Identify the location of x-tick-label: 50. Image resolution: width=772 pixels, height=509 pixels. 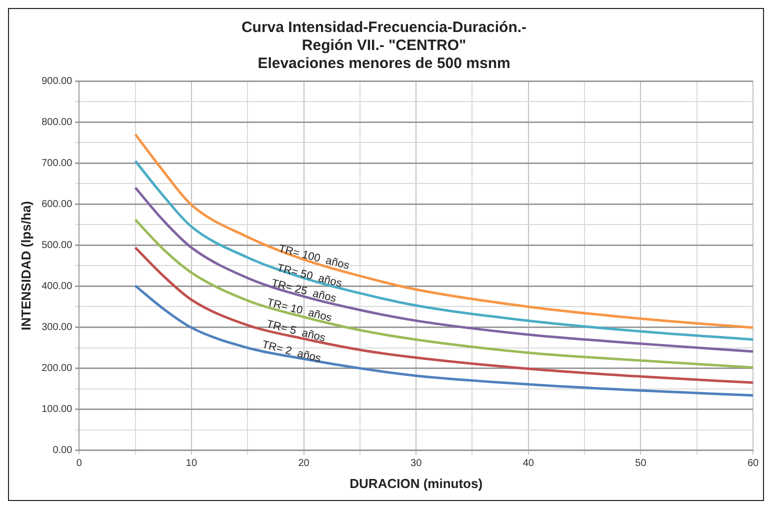
(641, 464).